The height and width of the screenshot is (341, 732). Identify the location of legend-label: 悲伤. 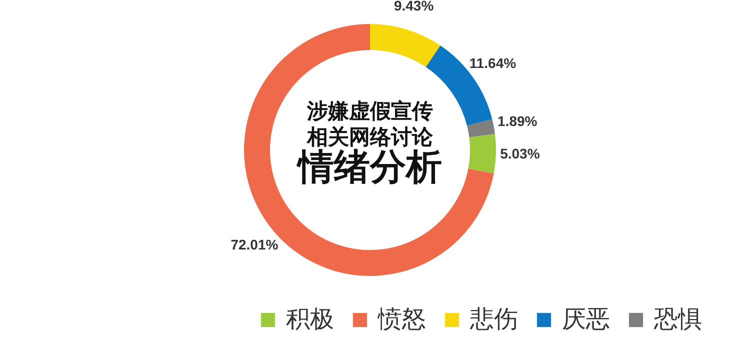
(493, 319).